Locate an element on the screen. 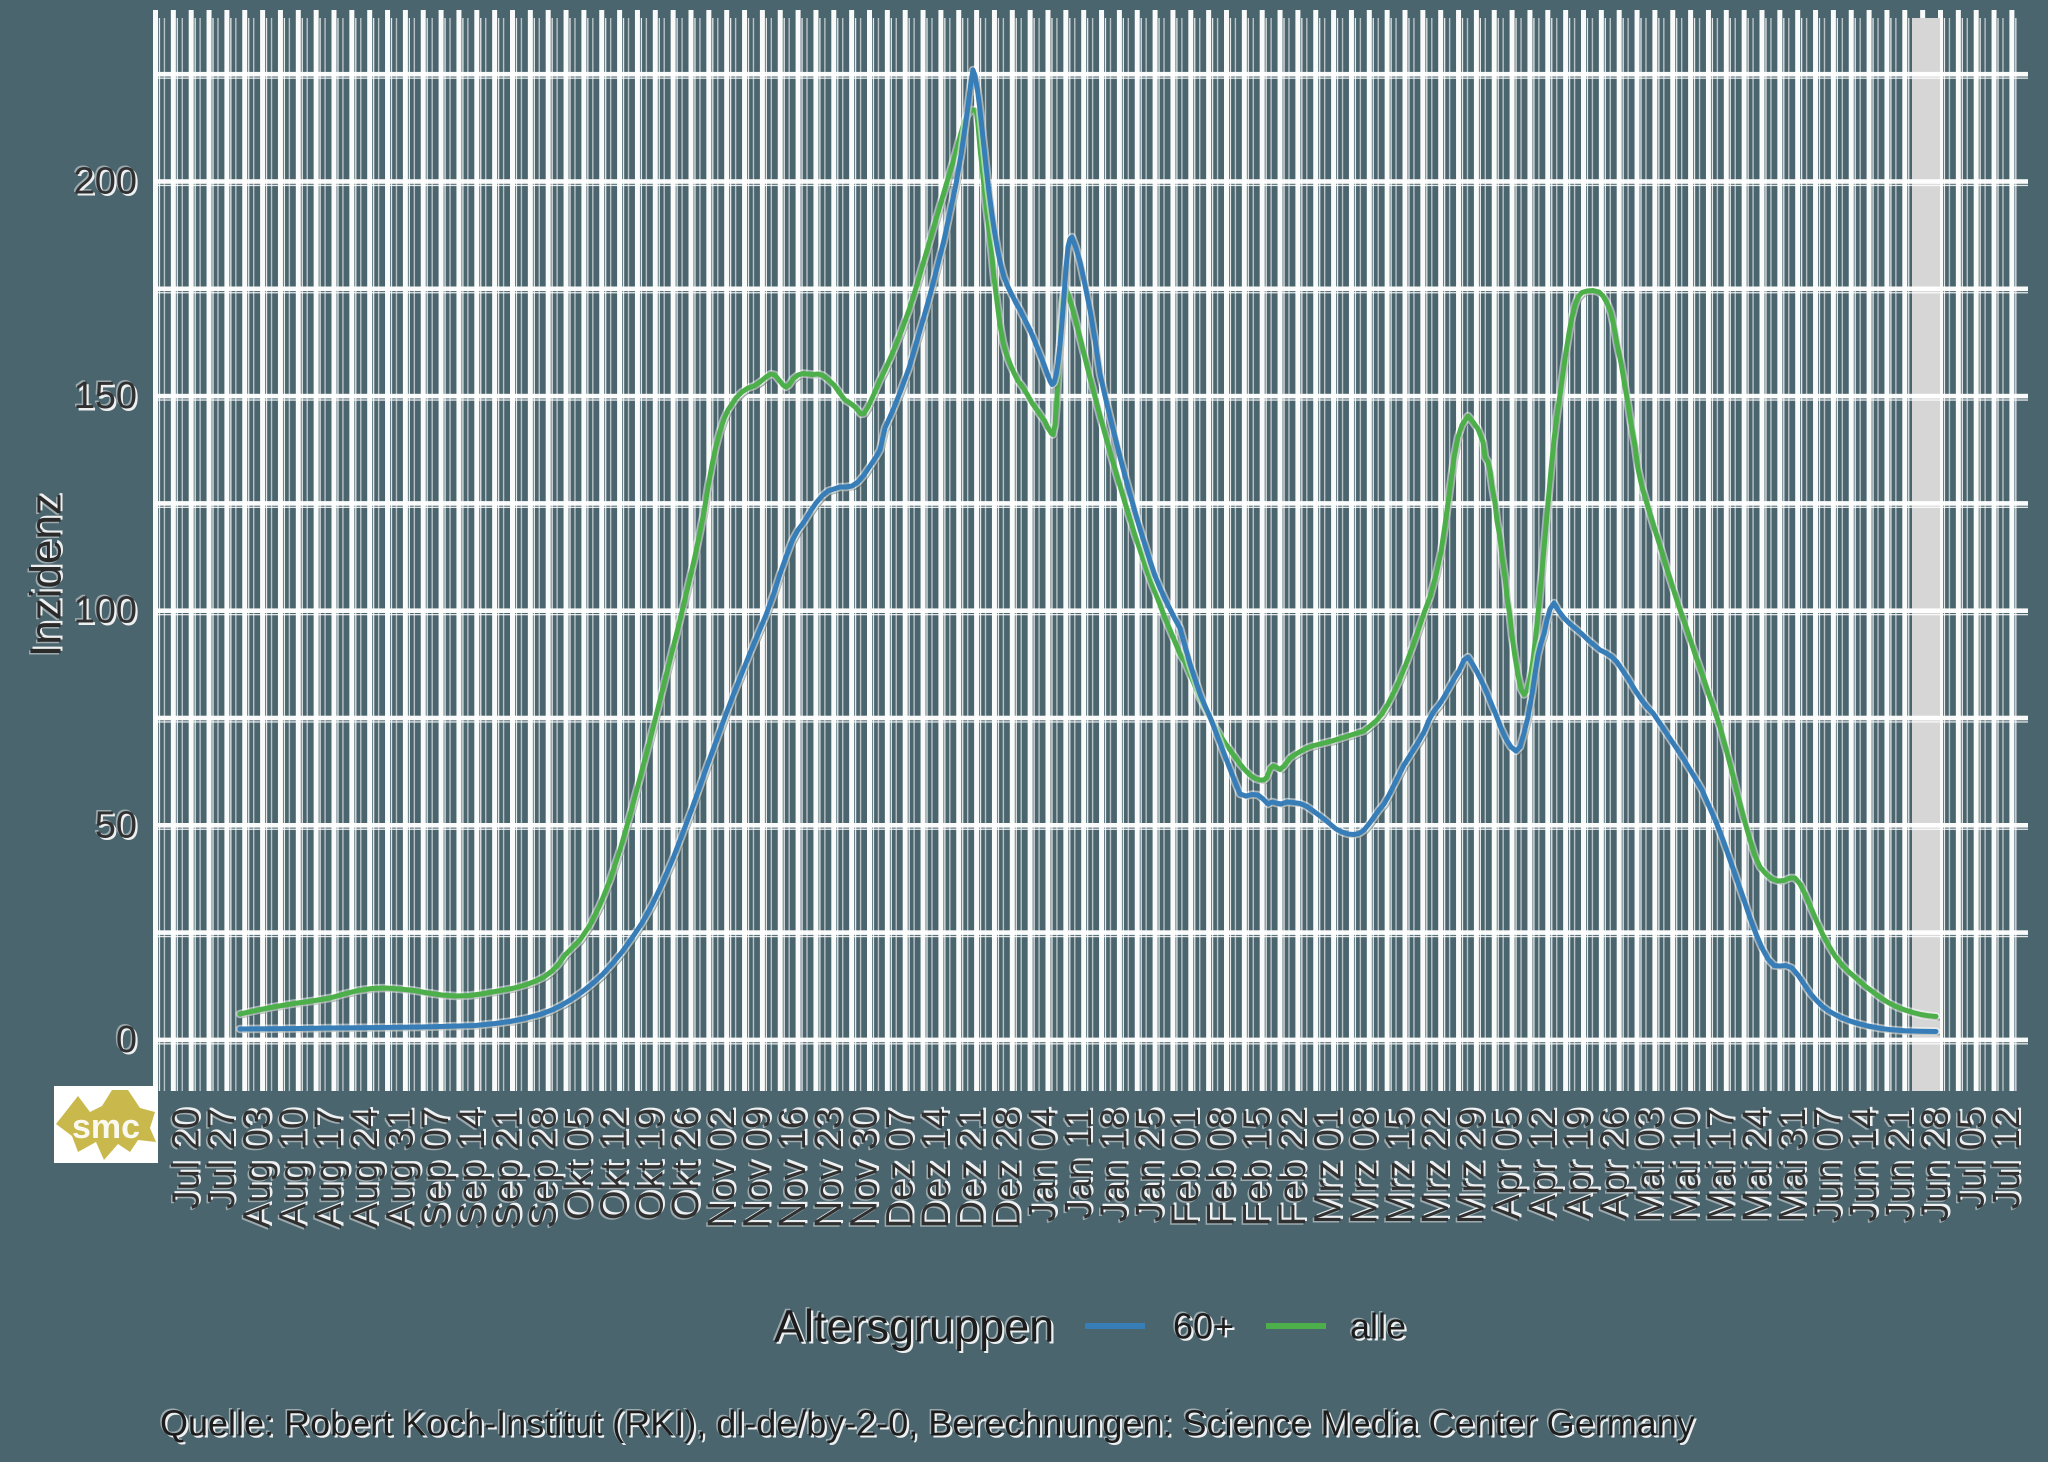  svg-text: 60+ is located at coordinates (1205, 1328).